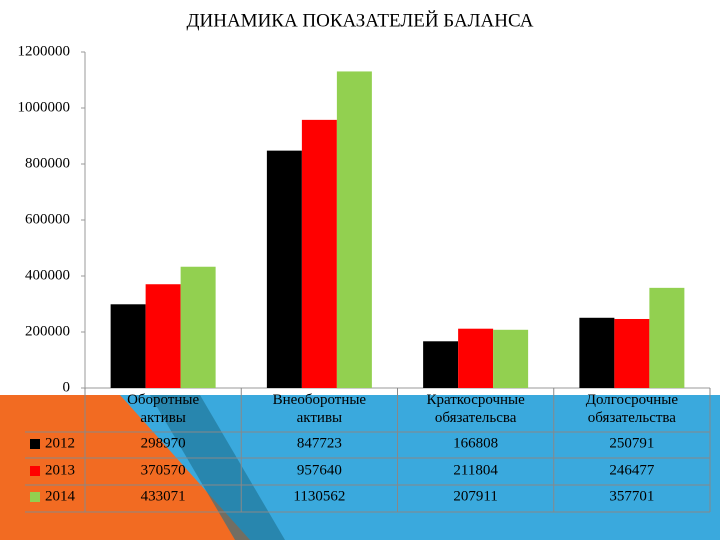 The height and width of the screenshot is (540, 720). What do you see at coordinates (60, 496) in the screenshot?
I see `legend-label: 2014` at bounding box center [60, 496].